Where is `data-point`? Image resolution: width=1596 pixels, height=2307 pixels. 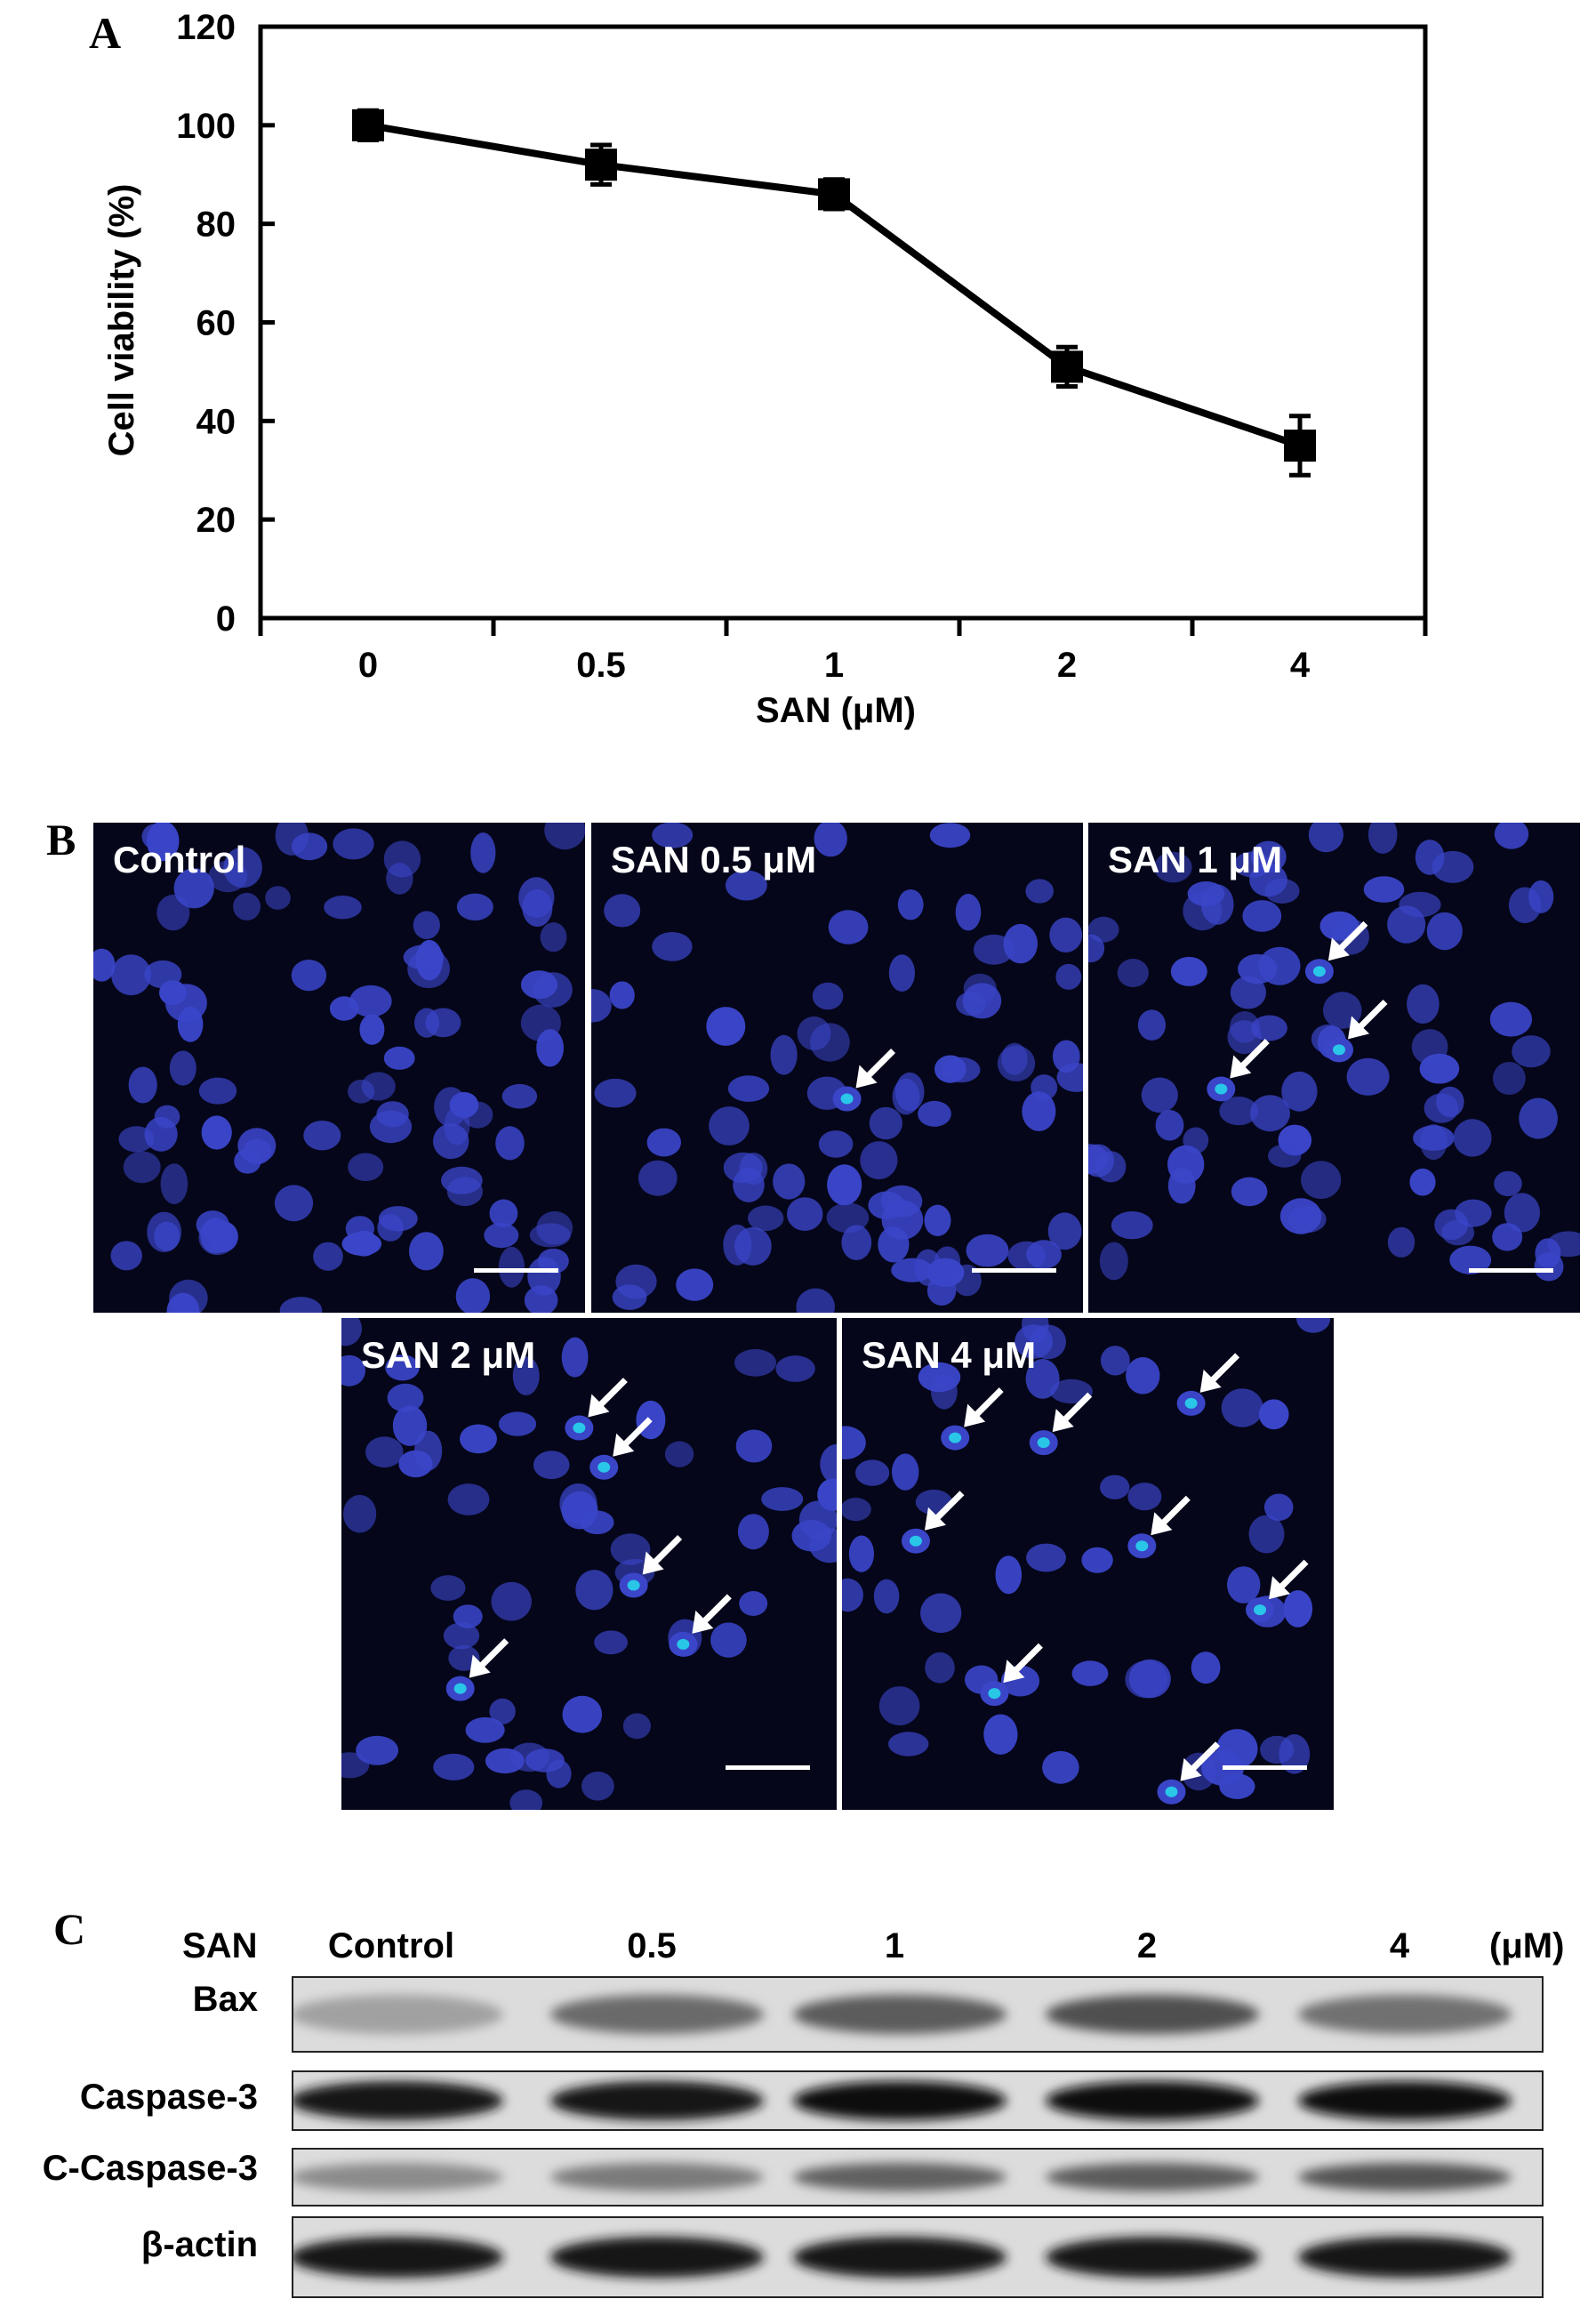
data-point is located at coordinates (1067, 367).